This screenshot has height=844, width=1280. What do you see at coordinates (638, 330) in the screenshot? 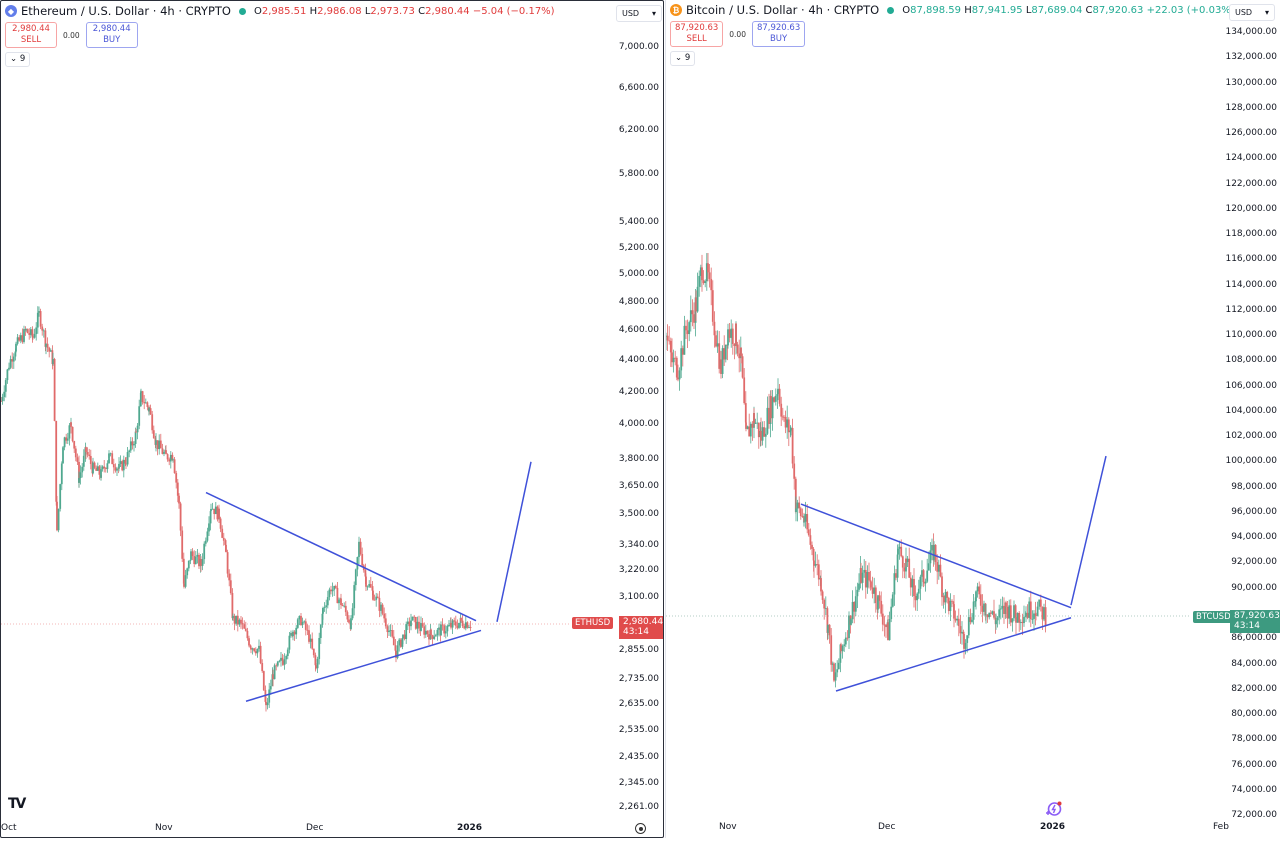
I see `price-axis-label: 4,600.00` at bounding box center [638, 330].